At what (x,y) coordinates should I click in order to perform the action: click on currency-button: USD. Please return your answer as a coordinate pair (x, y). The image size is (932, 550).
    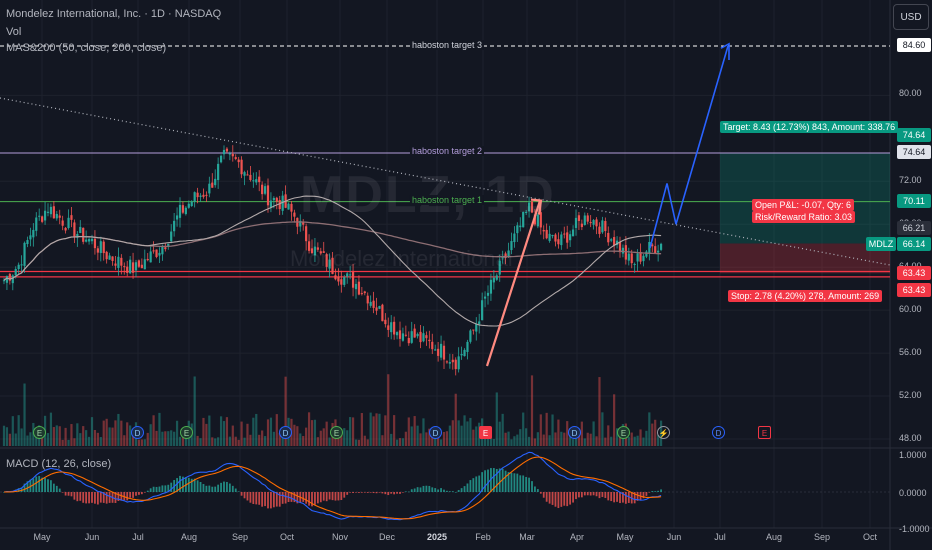
    Looking at the image, I should click on (911, 17).